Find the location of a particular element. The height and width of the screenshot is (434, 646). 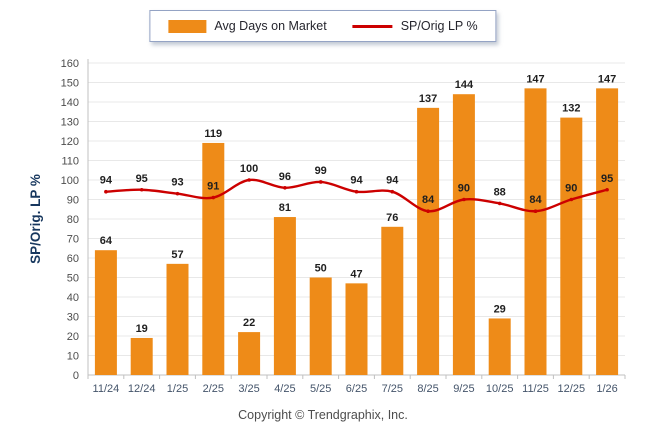

bar-value-label: 119 is located at coordinates (213, 134).